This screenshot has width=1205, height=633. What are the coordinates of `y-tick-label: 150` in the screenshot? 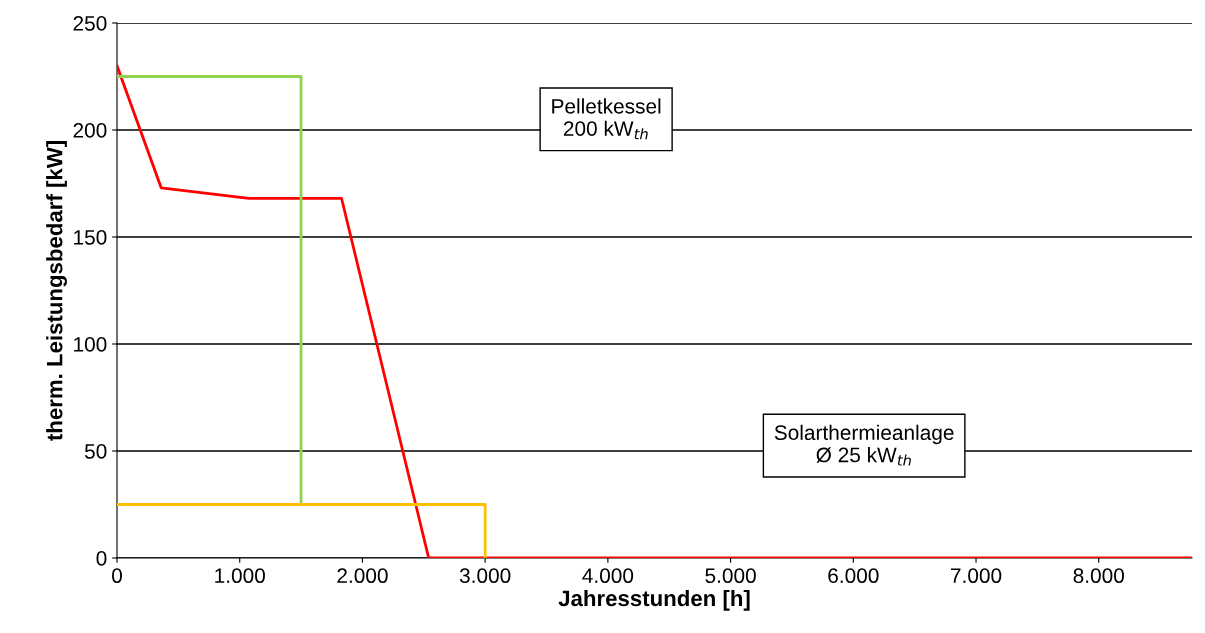 It's located at (90, 237).